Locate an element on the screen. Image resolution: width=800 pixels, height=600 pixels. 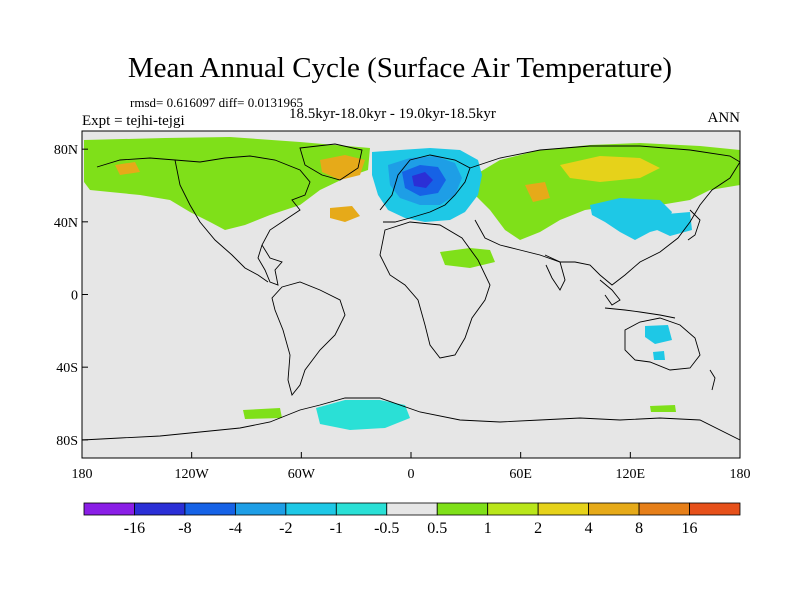
warm-patch-asia is located at coordinates (537, 192).